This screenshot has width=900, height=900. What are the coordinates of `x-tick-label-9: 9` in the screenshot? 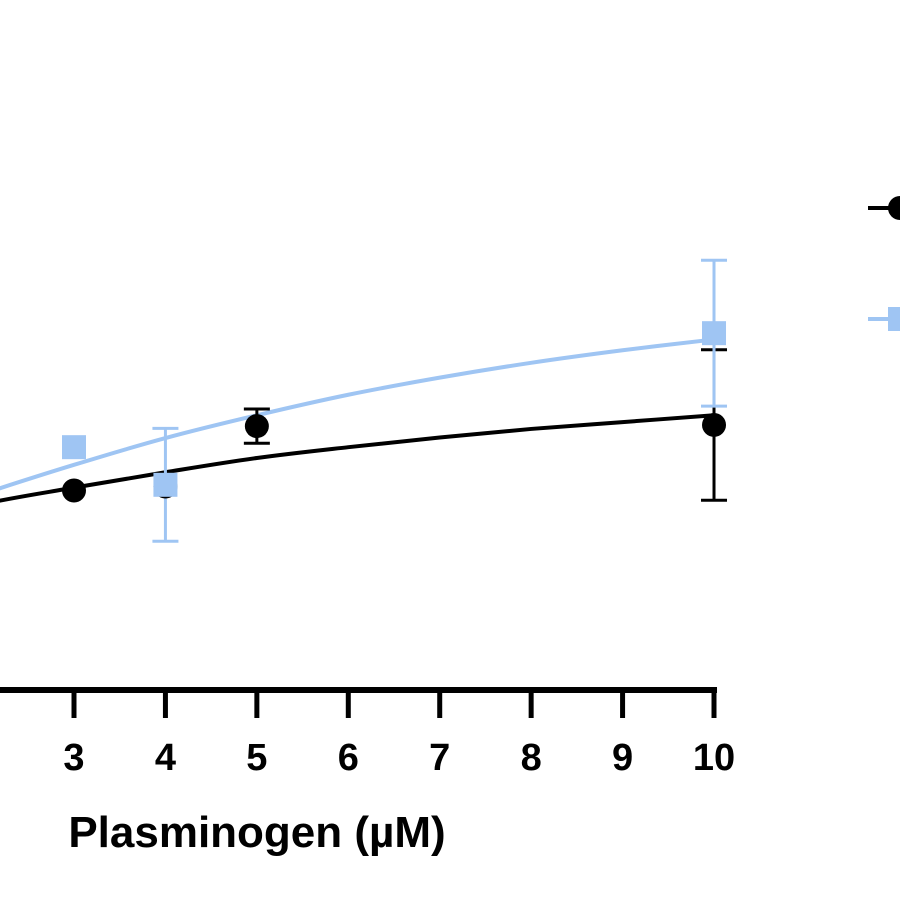 It's located at (622, 758).